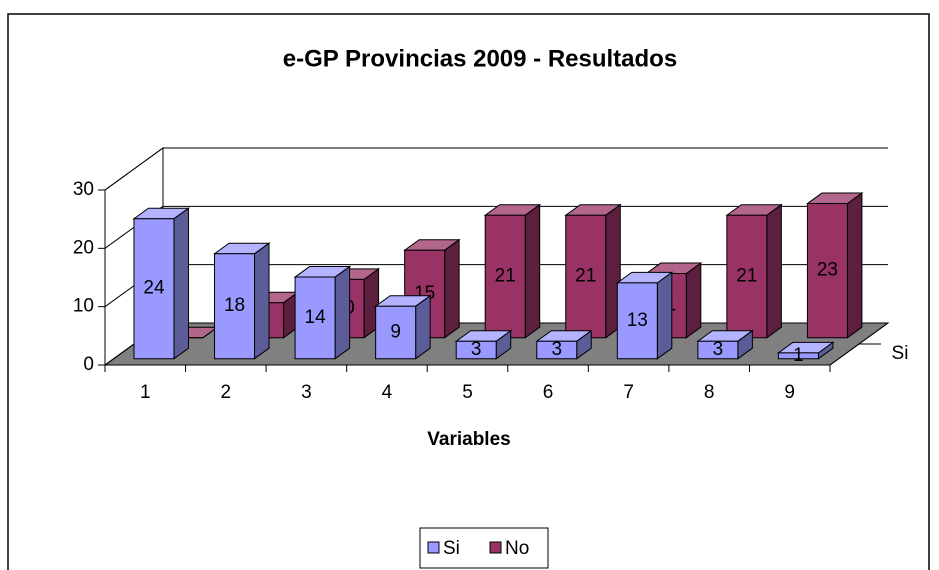 The height and width of the screenshot is (570, 939). Describe the element at coordinates (480, 58) in the screenshot. I see `chart-title: e-GP Provincias 2009 - Resultados` at that location.